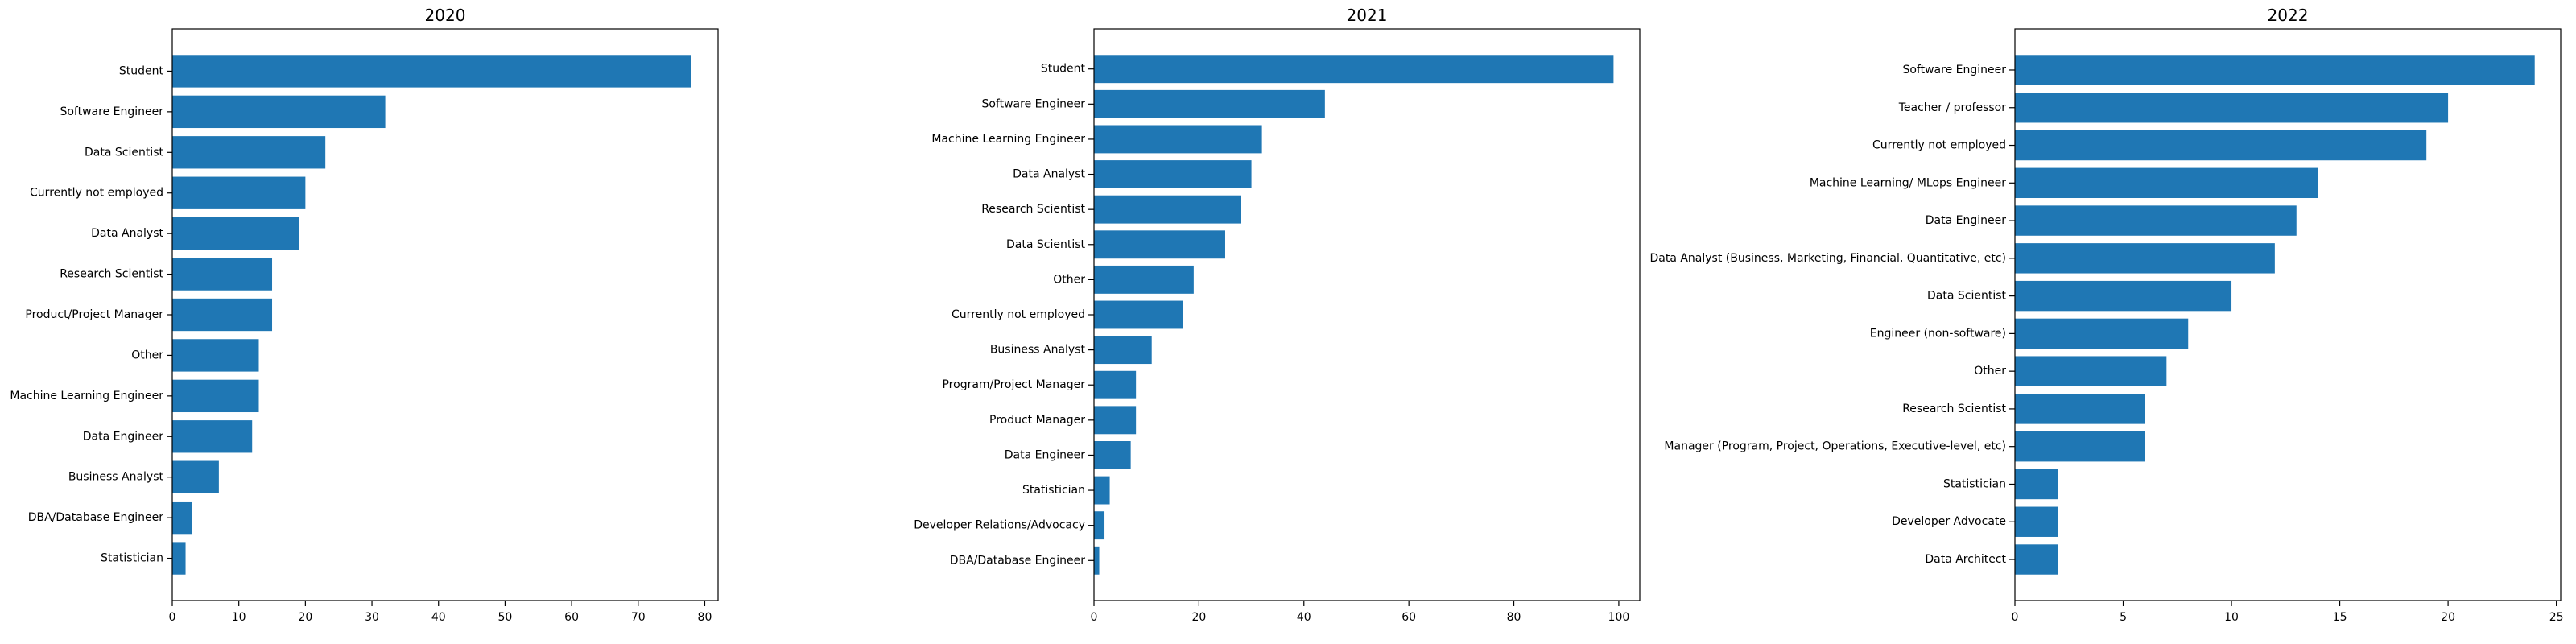 This screenshot has width=2576, height=644. Describe the element at coordinates (1965, 559) in the screenshot. I see `category-label: Data Architect` at that location.